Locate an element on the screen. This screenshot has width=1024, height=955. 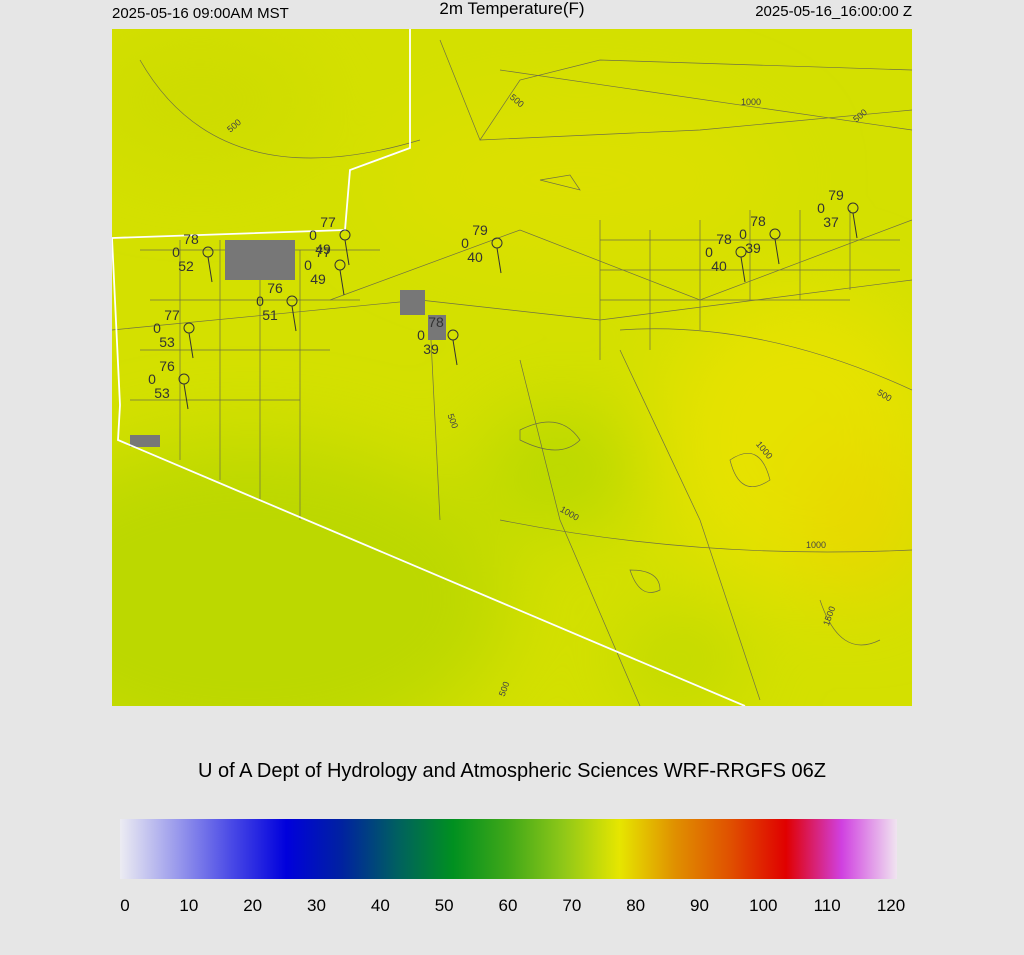
colorbar-tick-label: 30 is located at coordinates (316, 905).